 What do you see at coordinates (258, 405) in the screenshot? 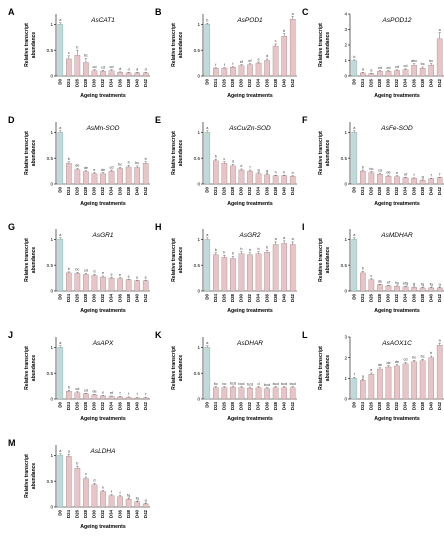
I see `x-tick-label: D34` at bounding box center [258, 405].